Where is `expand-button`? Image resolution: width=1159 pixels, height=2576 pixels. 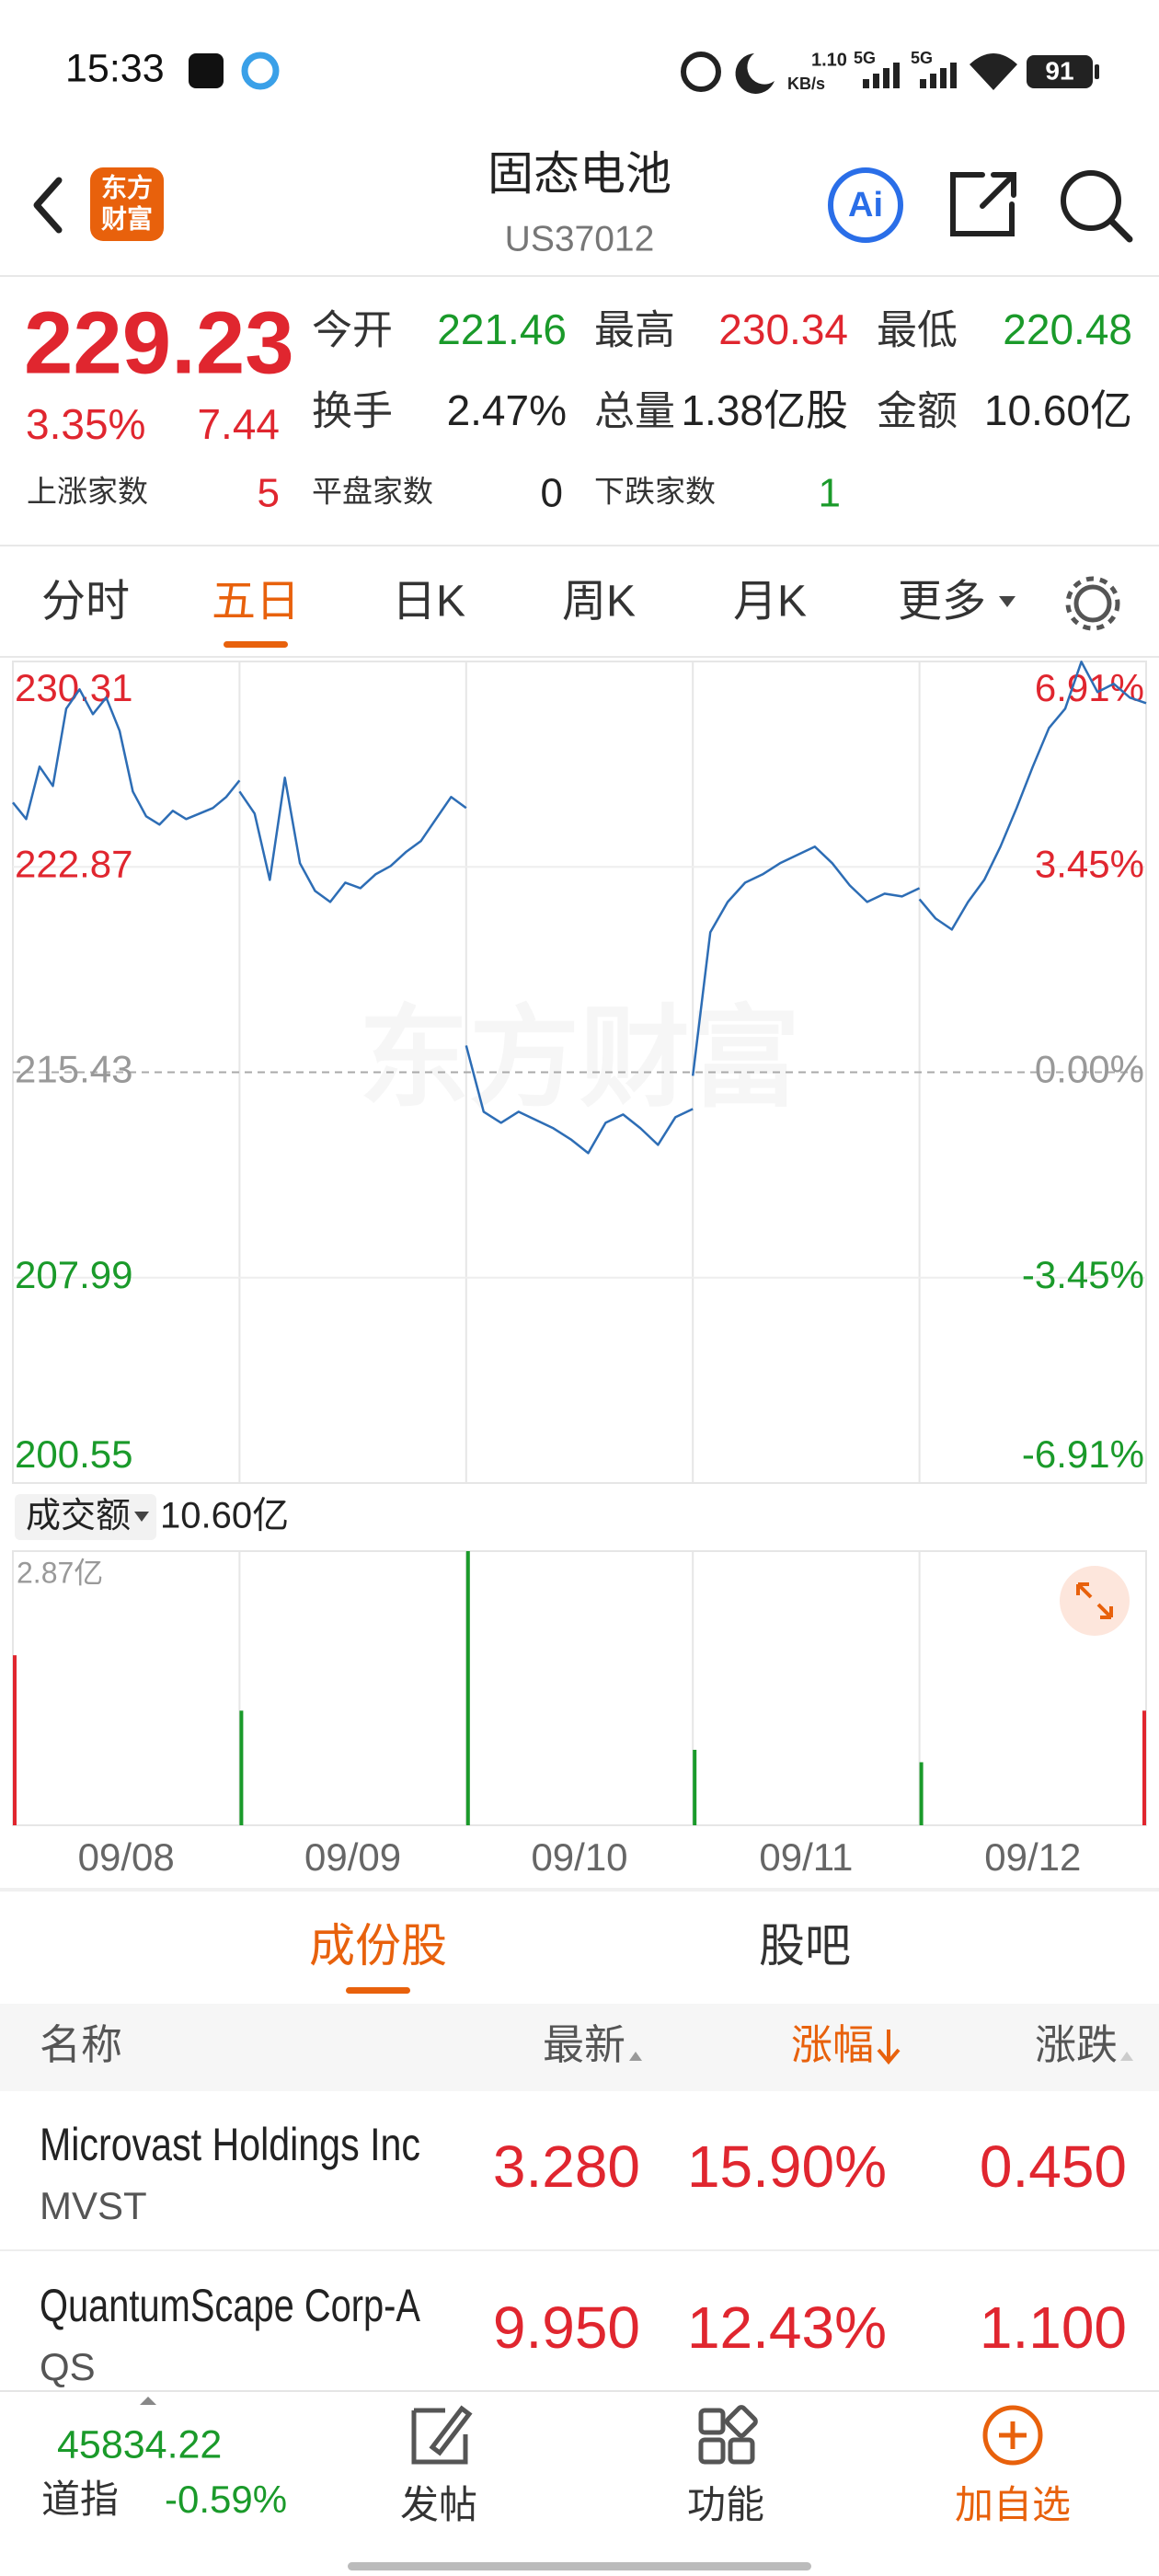 expand-button is located at coordinates (1095, 1601).